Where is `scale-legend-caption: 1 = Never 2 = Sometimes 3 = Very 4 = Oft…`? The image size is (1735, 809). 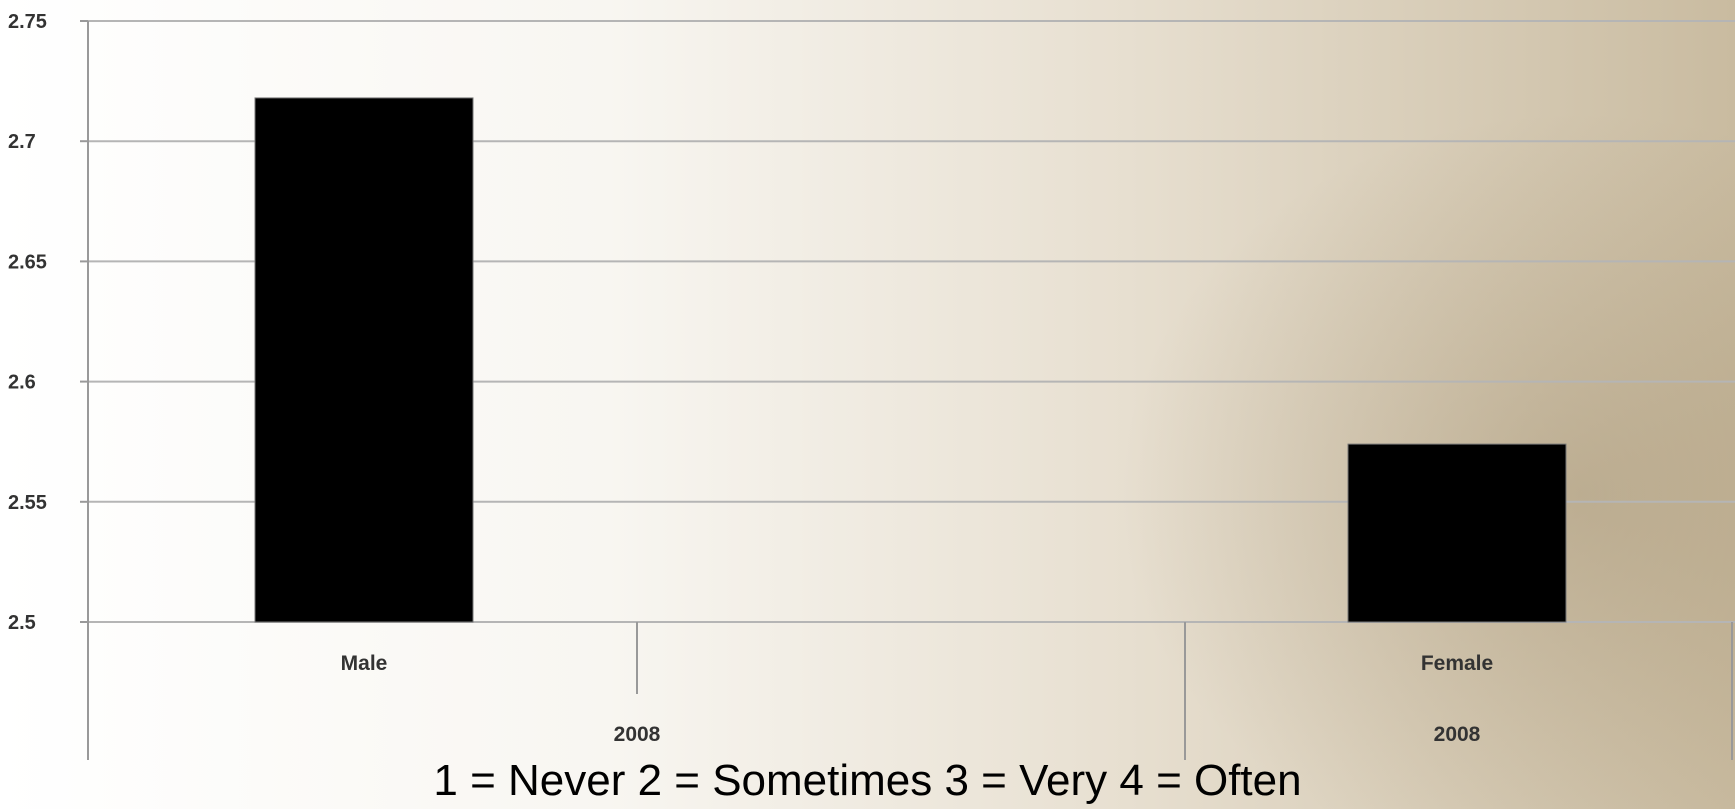 scale-legend-caption: 1 = Never 2 = Sometimes 3 = Very 4 = Oft… is located at coordinates (867, 780).